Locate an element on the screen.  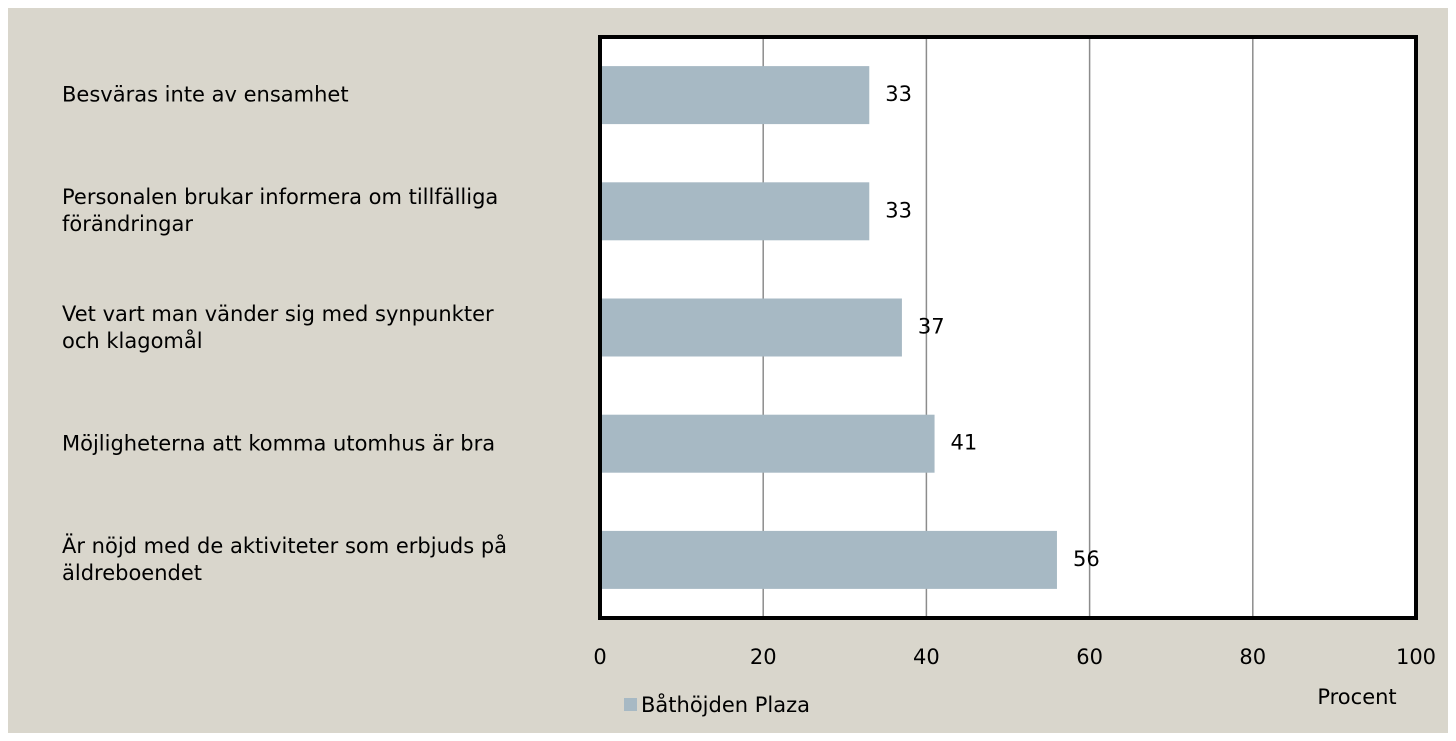
data-label: 56 is located at coordinates (1086, 559).